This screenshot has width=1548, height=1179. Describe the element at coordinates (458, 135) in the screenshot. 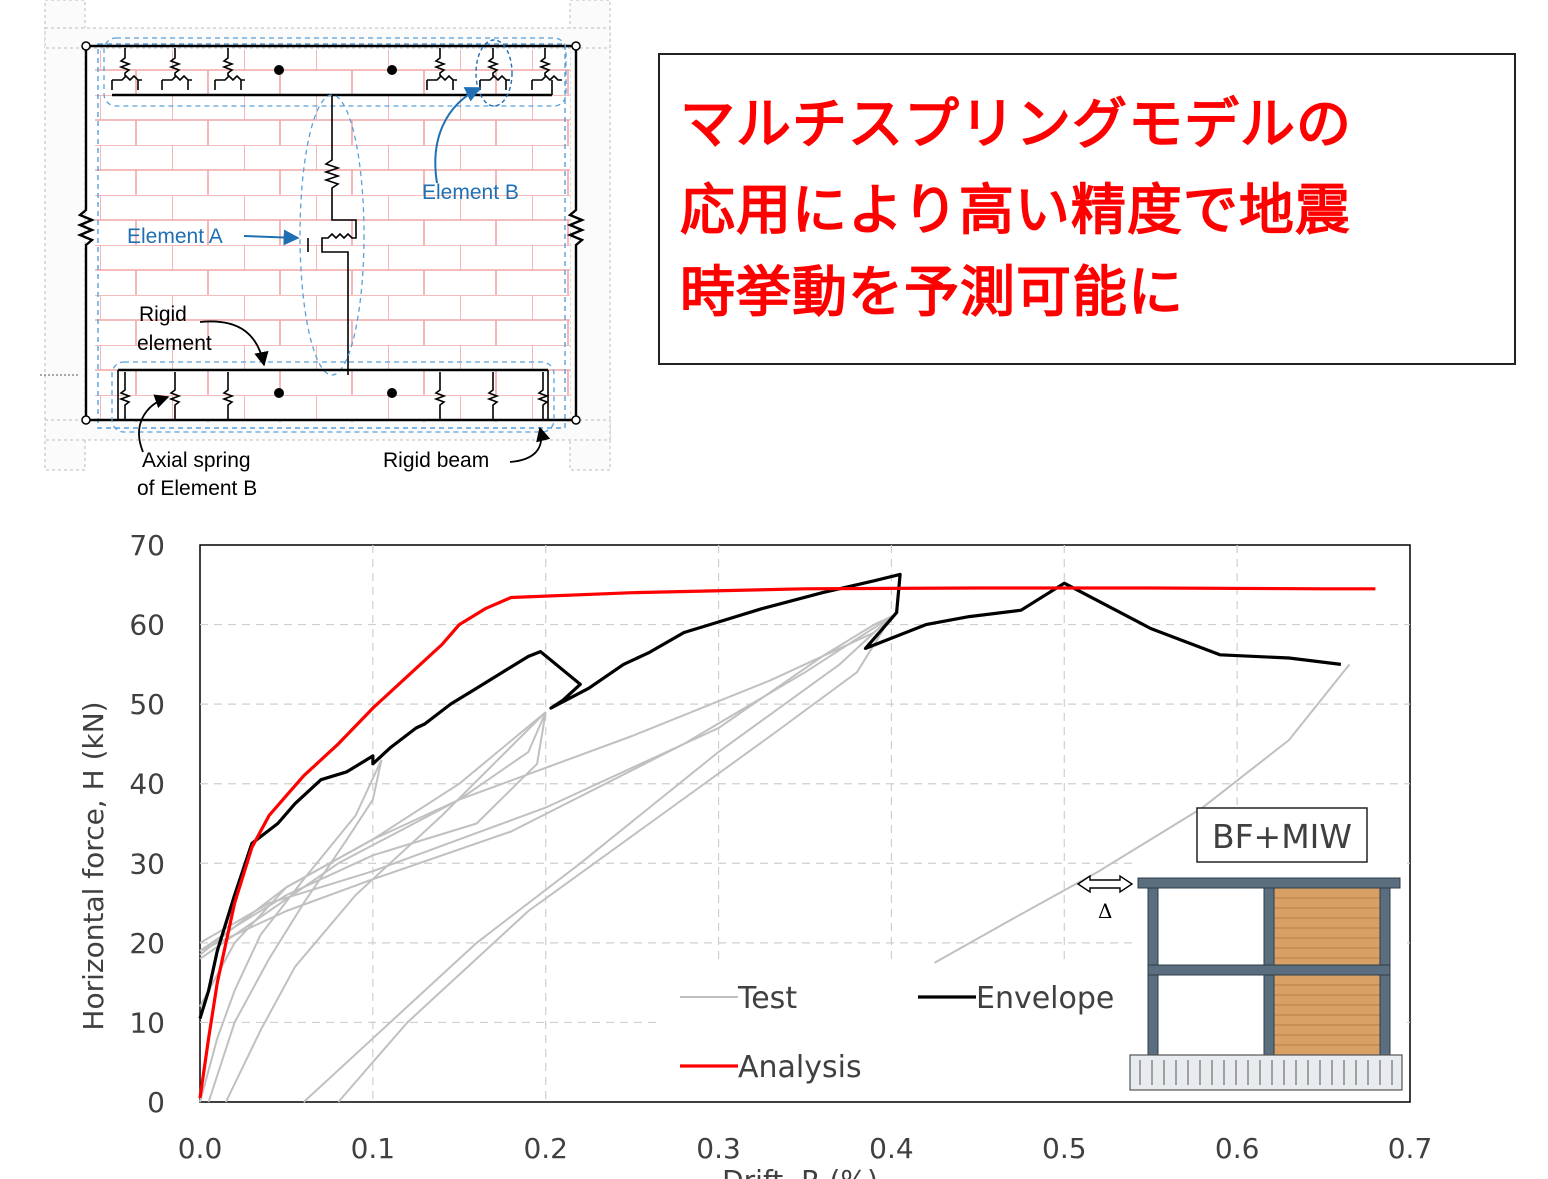

I see `element-b-arrow` at that location.